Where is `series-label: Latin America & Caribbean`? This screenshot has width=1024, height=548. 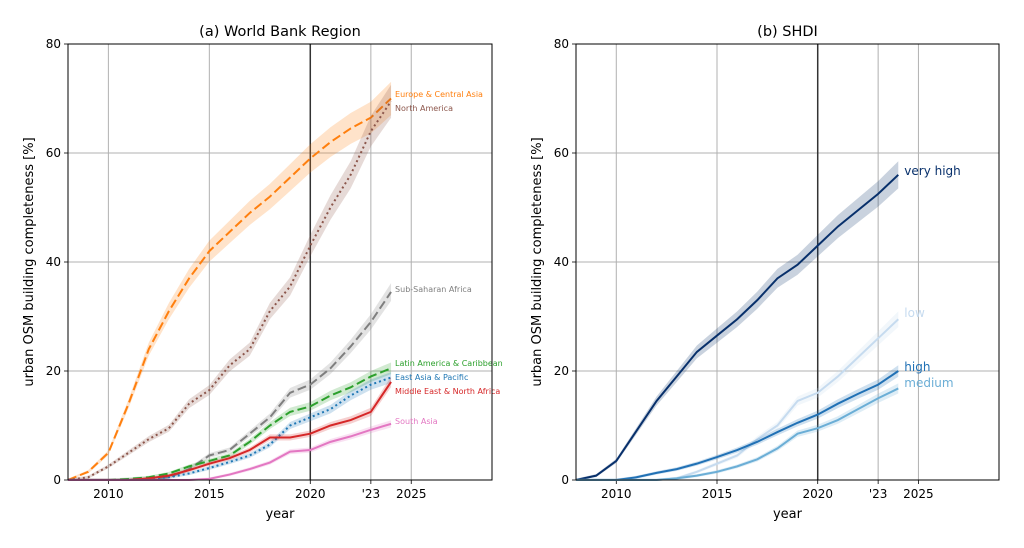 series-label: Latin America & Caribbean is located at coordinates (449, 363).